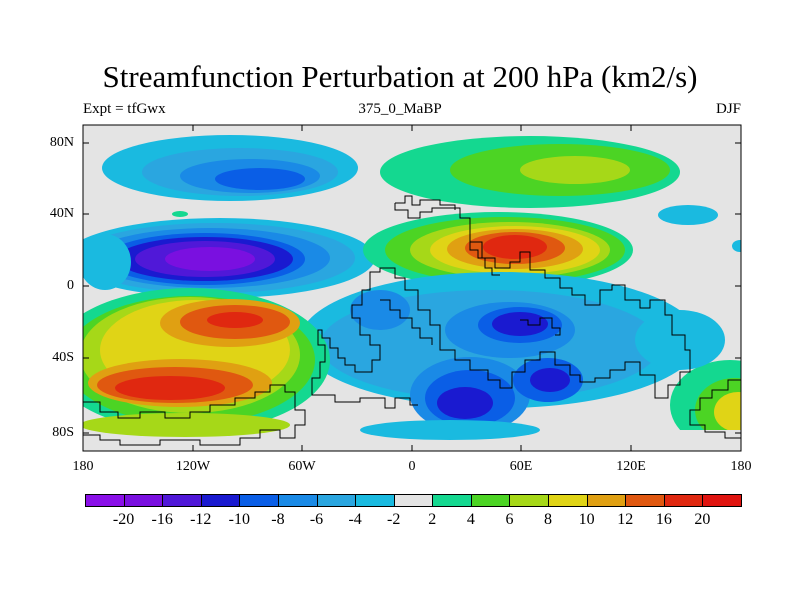  What do you see at coordinates (316, 519) in the screenshot?
I see `colorbar-label: -6` at bounding box center [316, 519].